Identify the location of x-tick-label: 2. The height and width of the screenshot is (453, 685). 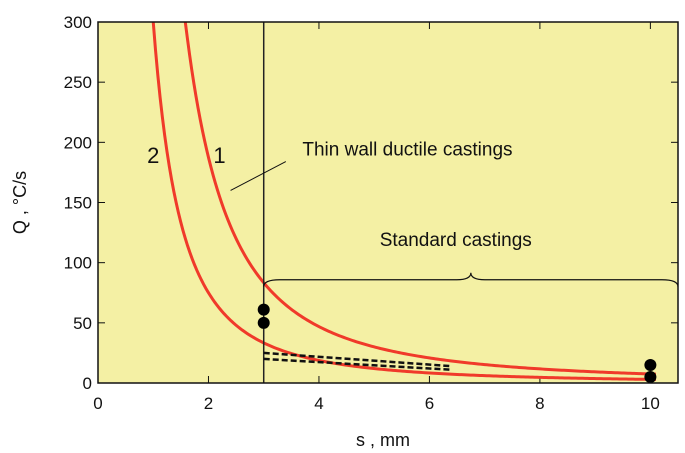
(208, 403).